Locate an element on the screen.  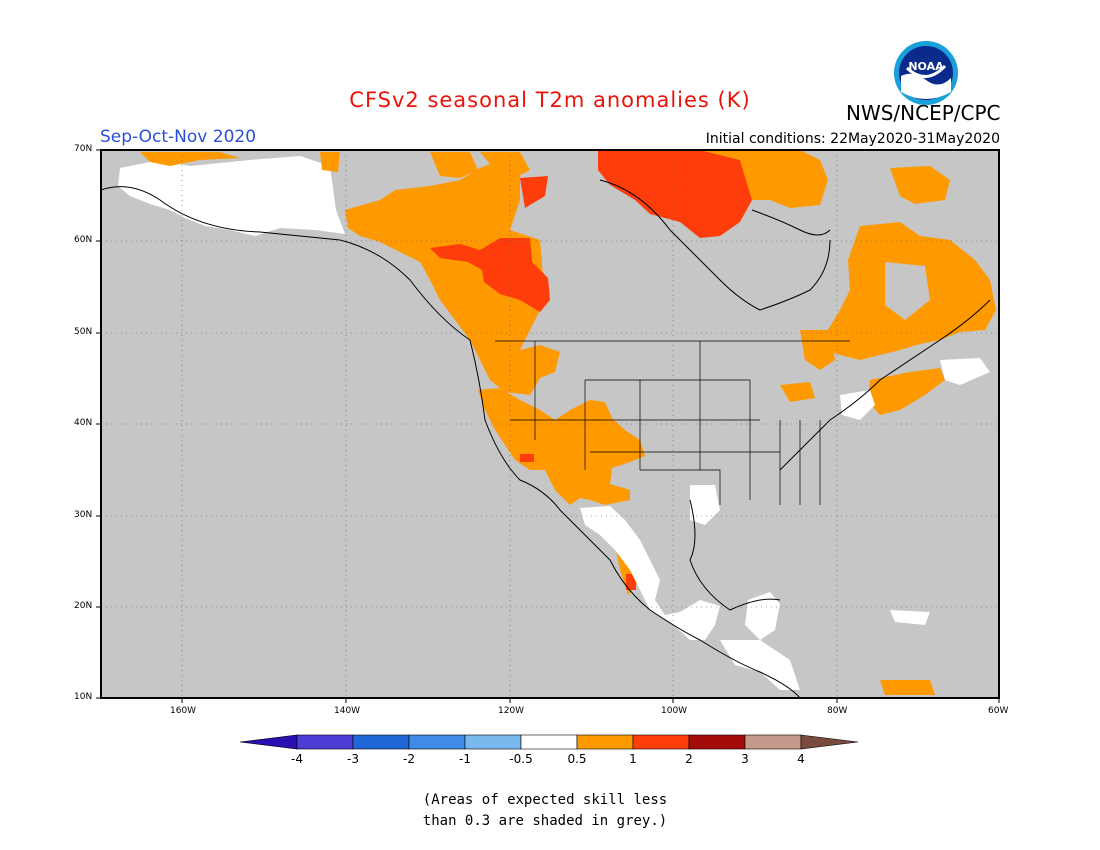
colorbar-label: 2 is located at coordinates (689, 759).